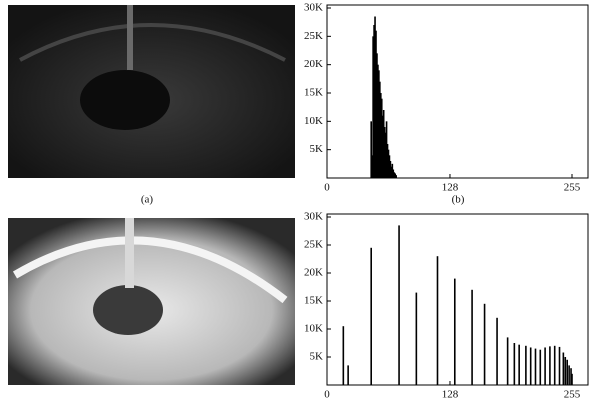 The width and height of the screenshot is (608, 405). I want to click on caption: (b), so click(458, 200).